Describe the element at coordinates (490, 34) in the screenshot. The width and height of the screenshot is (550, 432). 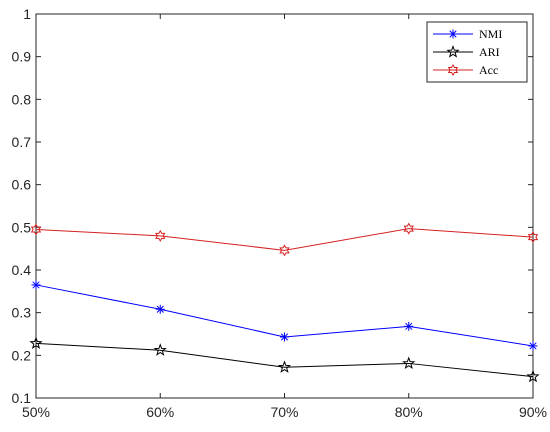
I see `legend-label-nmi: NMI` at that location.